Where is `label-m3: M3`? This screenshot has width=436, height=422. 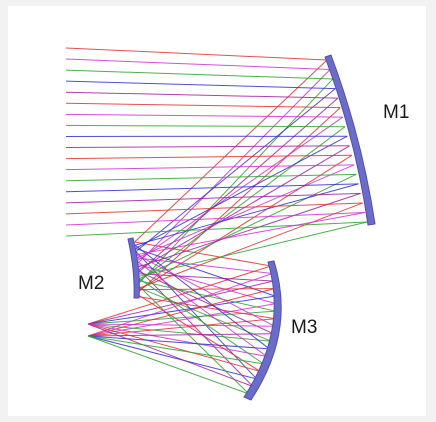
label-m3: M3 is located at coordinates (304, 327).